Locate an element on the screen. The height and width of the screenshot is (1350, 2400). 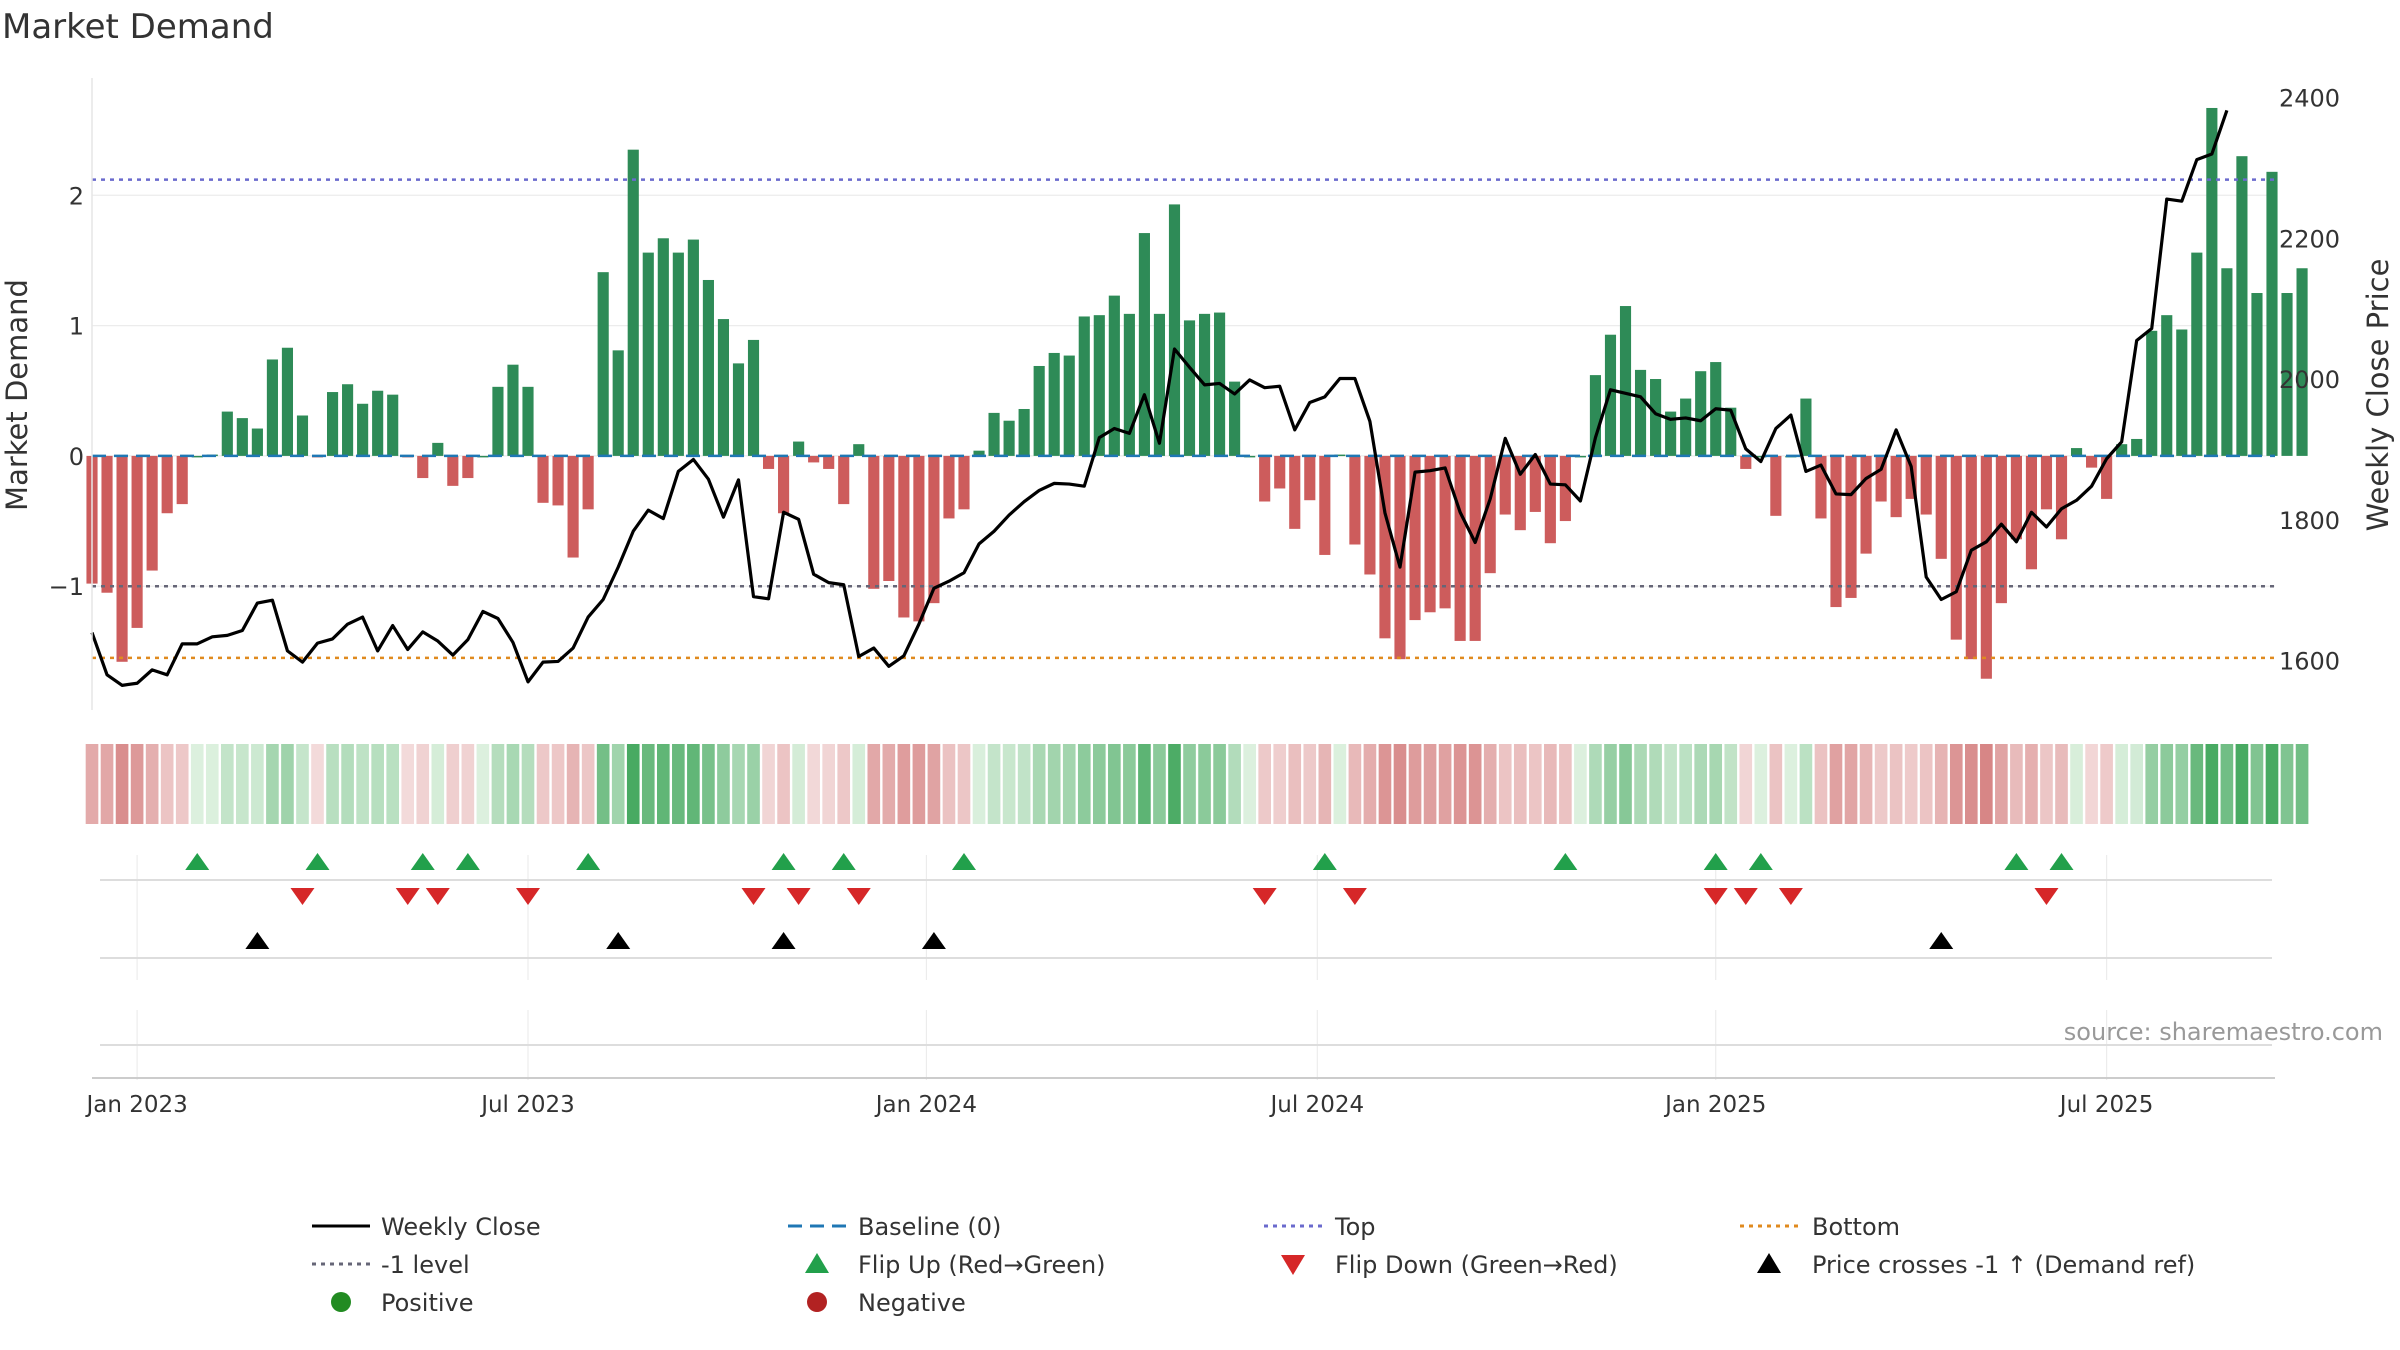
left-axis-label: Market Demand is located at coordinates (17, 395).